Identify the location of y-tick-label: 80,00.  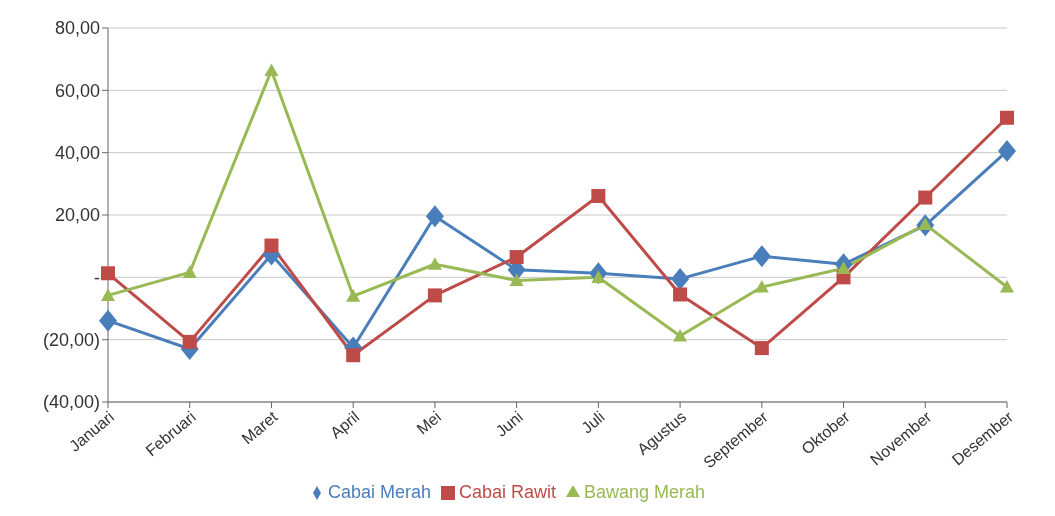
(77, 28).